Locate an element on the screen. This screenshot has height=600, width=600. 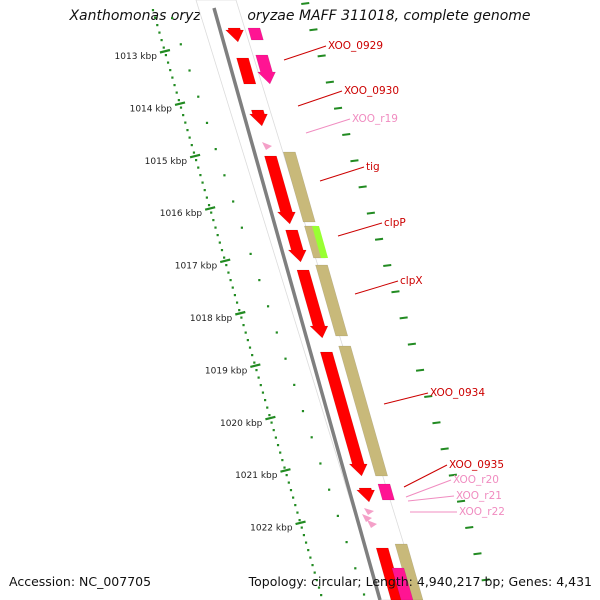
gene-label: XOO_r19 is located at coordinates (375, 119).